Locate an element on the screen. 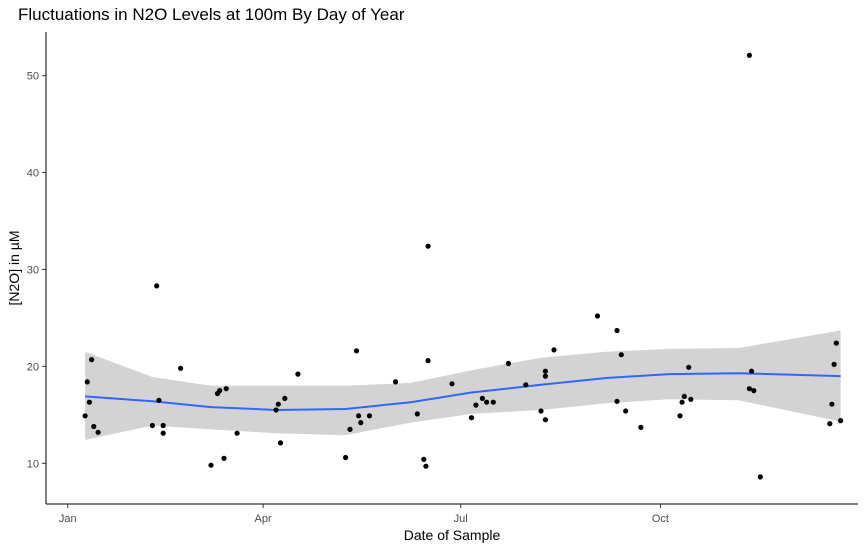  x-axis-title: Date of Sample is located at coordinates (452, 535).